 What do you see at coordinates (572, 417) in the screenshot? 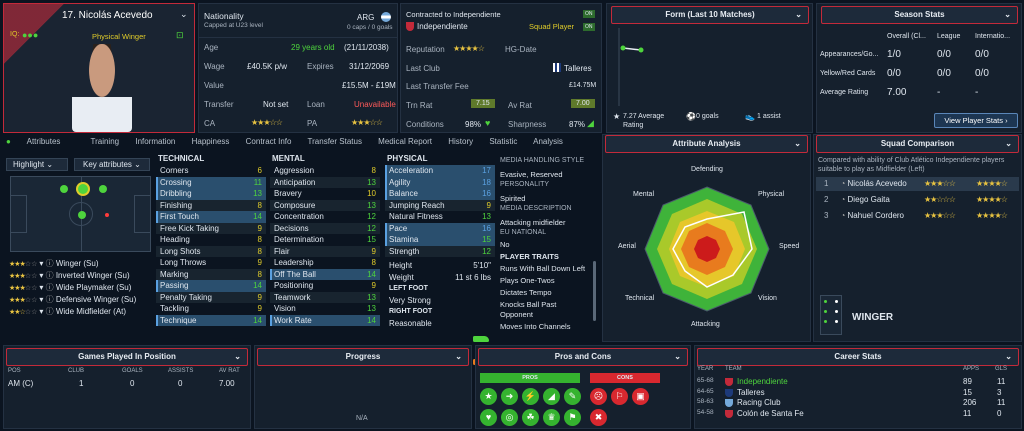
I see `flag-icon: ⚑` at bounding box center [572, 417].